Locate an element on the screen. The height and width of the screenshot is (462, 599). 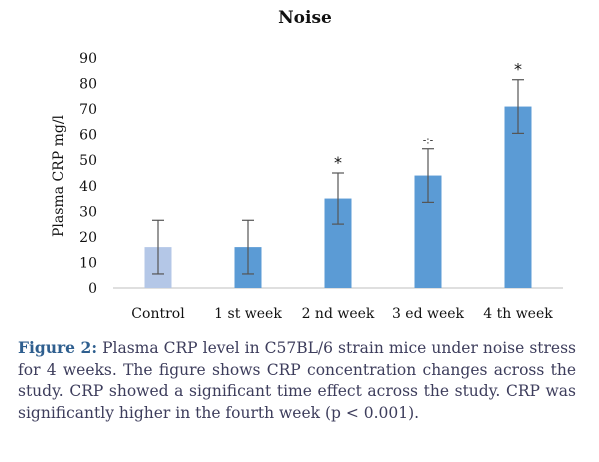
x-tick-label: 1 st week is located at coordinates (248, 314).